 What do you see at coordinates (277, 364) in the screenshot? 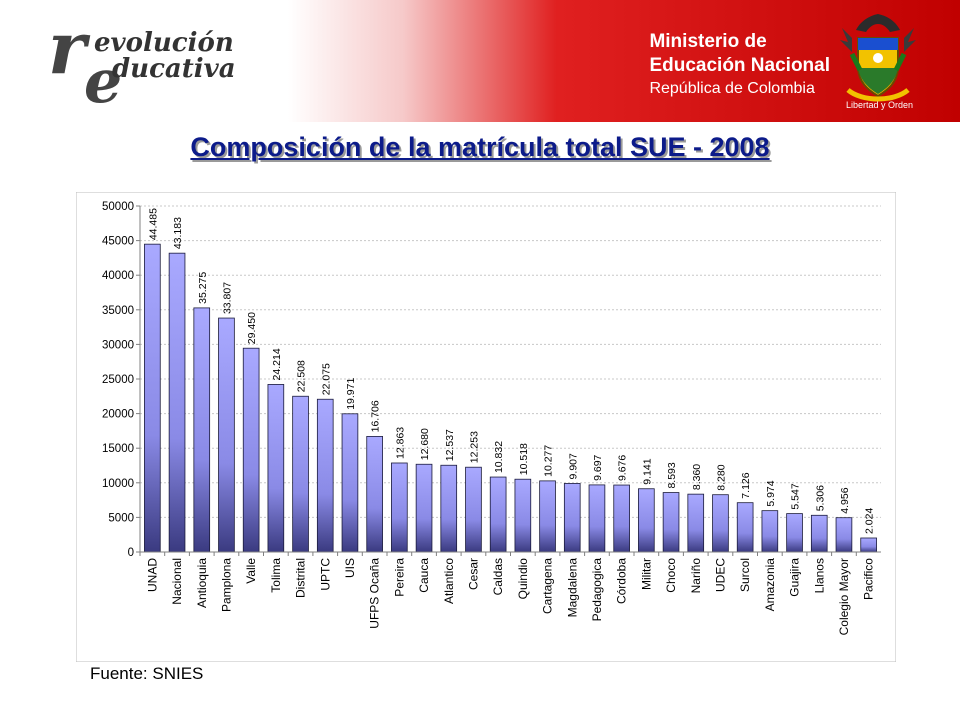
I see `value-label: 24.214` at bounding box center [277, 364].